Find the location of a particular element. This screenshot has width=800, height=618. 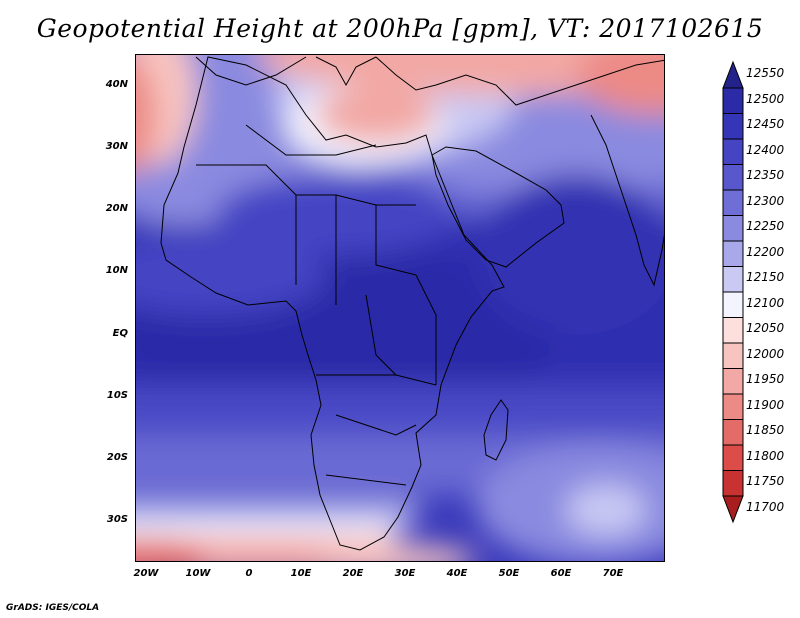

lat-label-30s: 30S is located at coordinates (117, 519).